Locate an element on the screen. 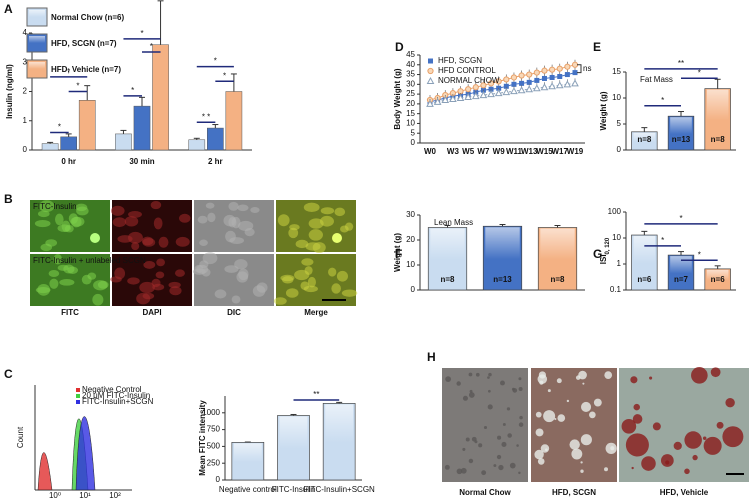  panel-label: D is located at coordinates (399, 47).